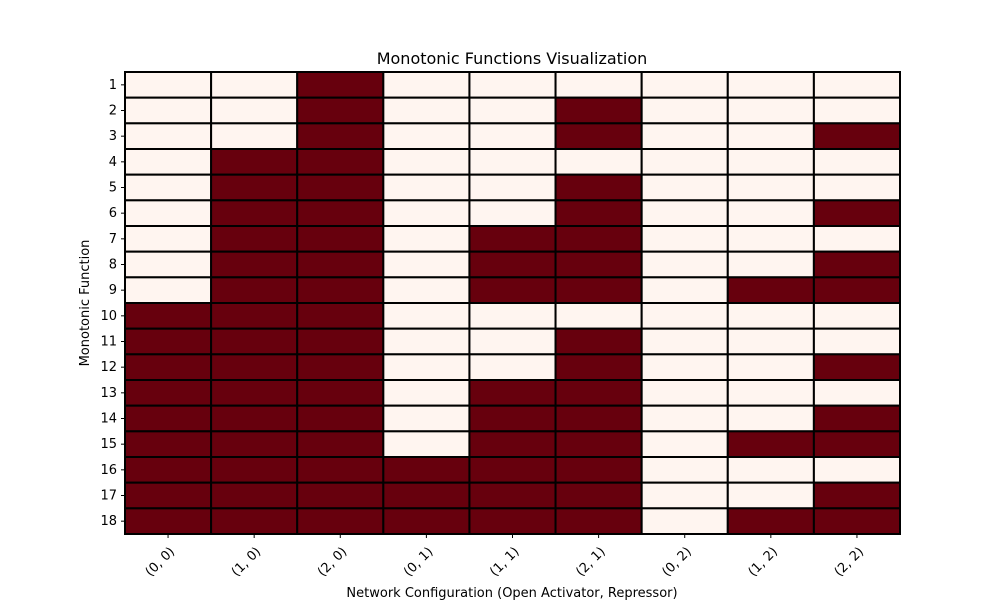 Image resolution: width=1000 pixels, height=600 pixels. Describe the element at coordinates (108, 470) in the screenshot. I see `y-tick-label: 16` at that location.